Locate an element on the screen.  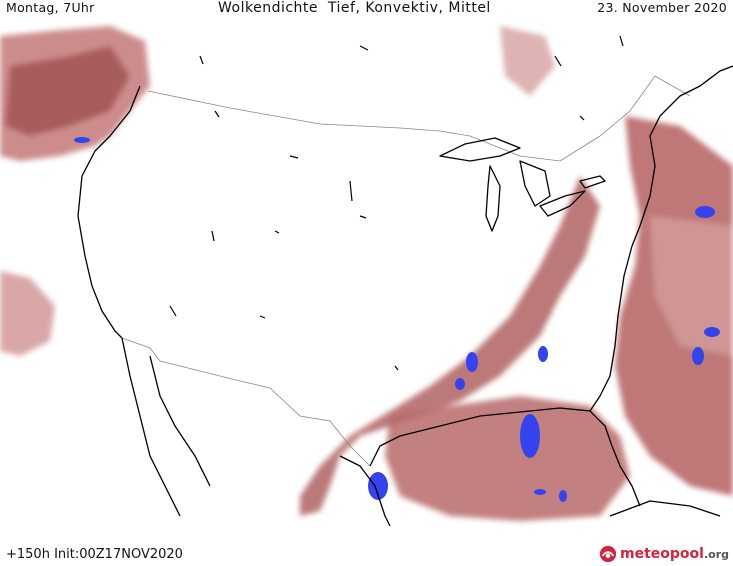
coastline-mexico-gulf is located at coordinates (505, 457).